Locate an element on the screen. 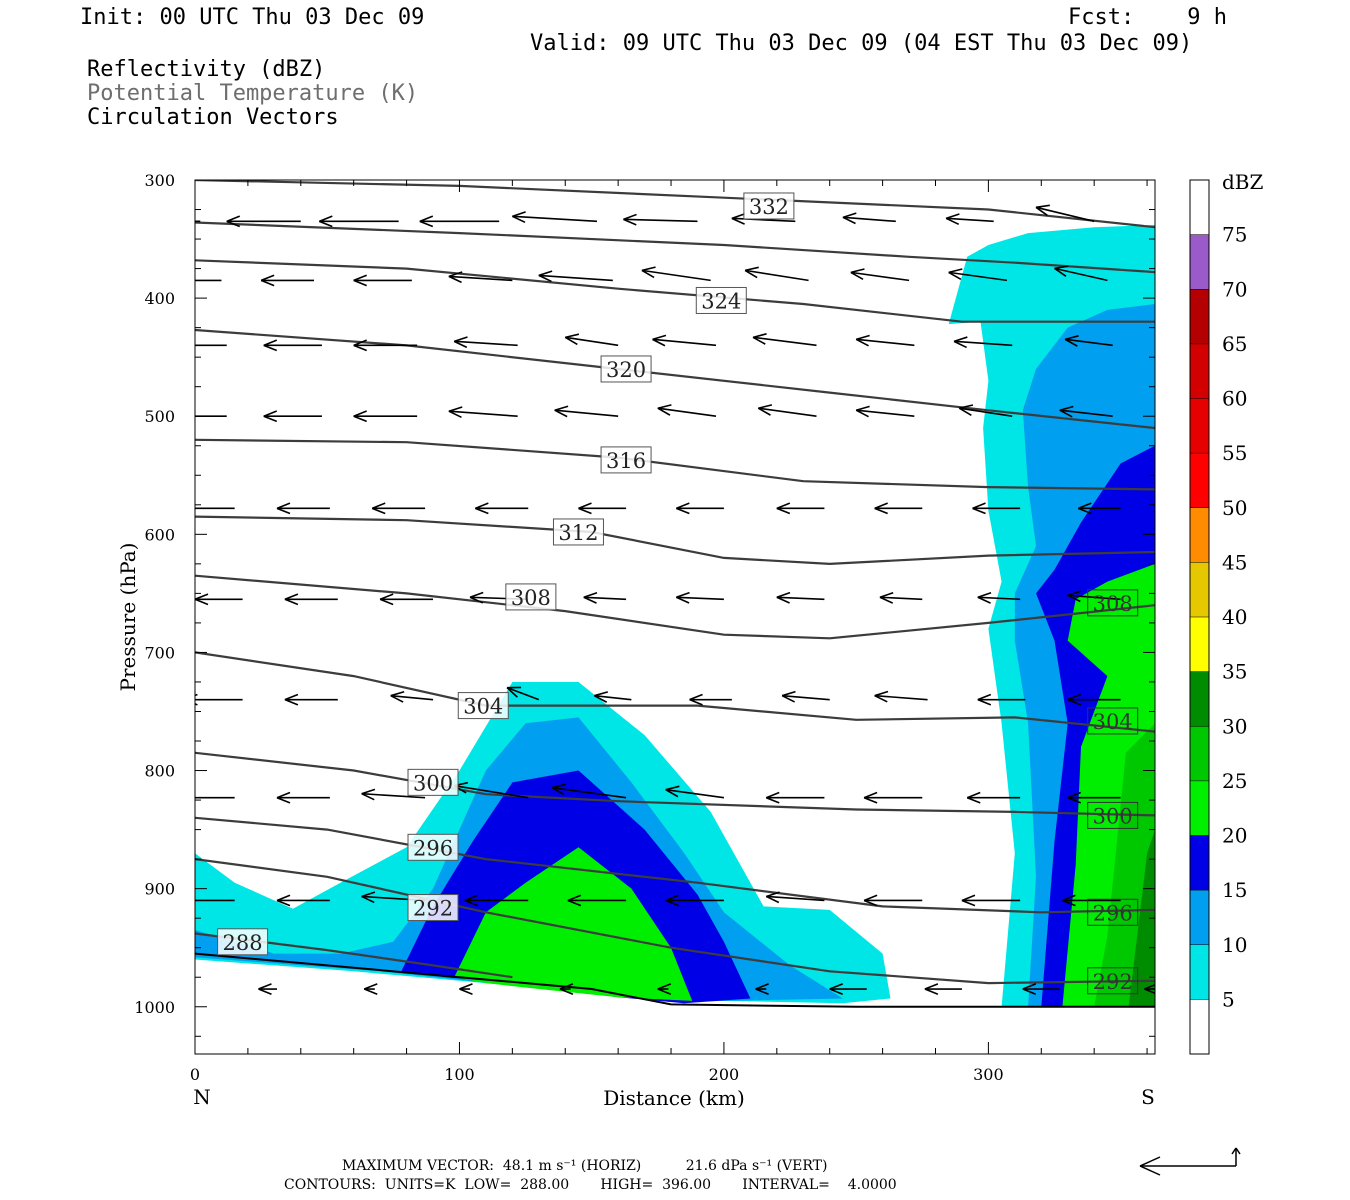 Image resolution: width=1350 pixels, height=1200 pixels. theta-label-312-box is located at coordinates (578, 532).